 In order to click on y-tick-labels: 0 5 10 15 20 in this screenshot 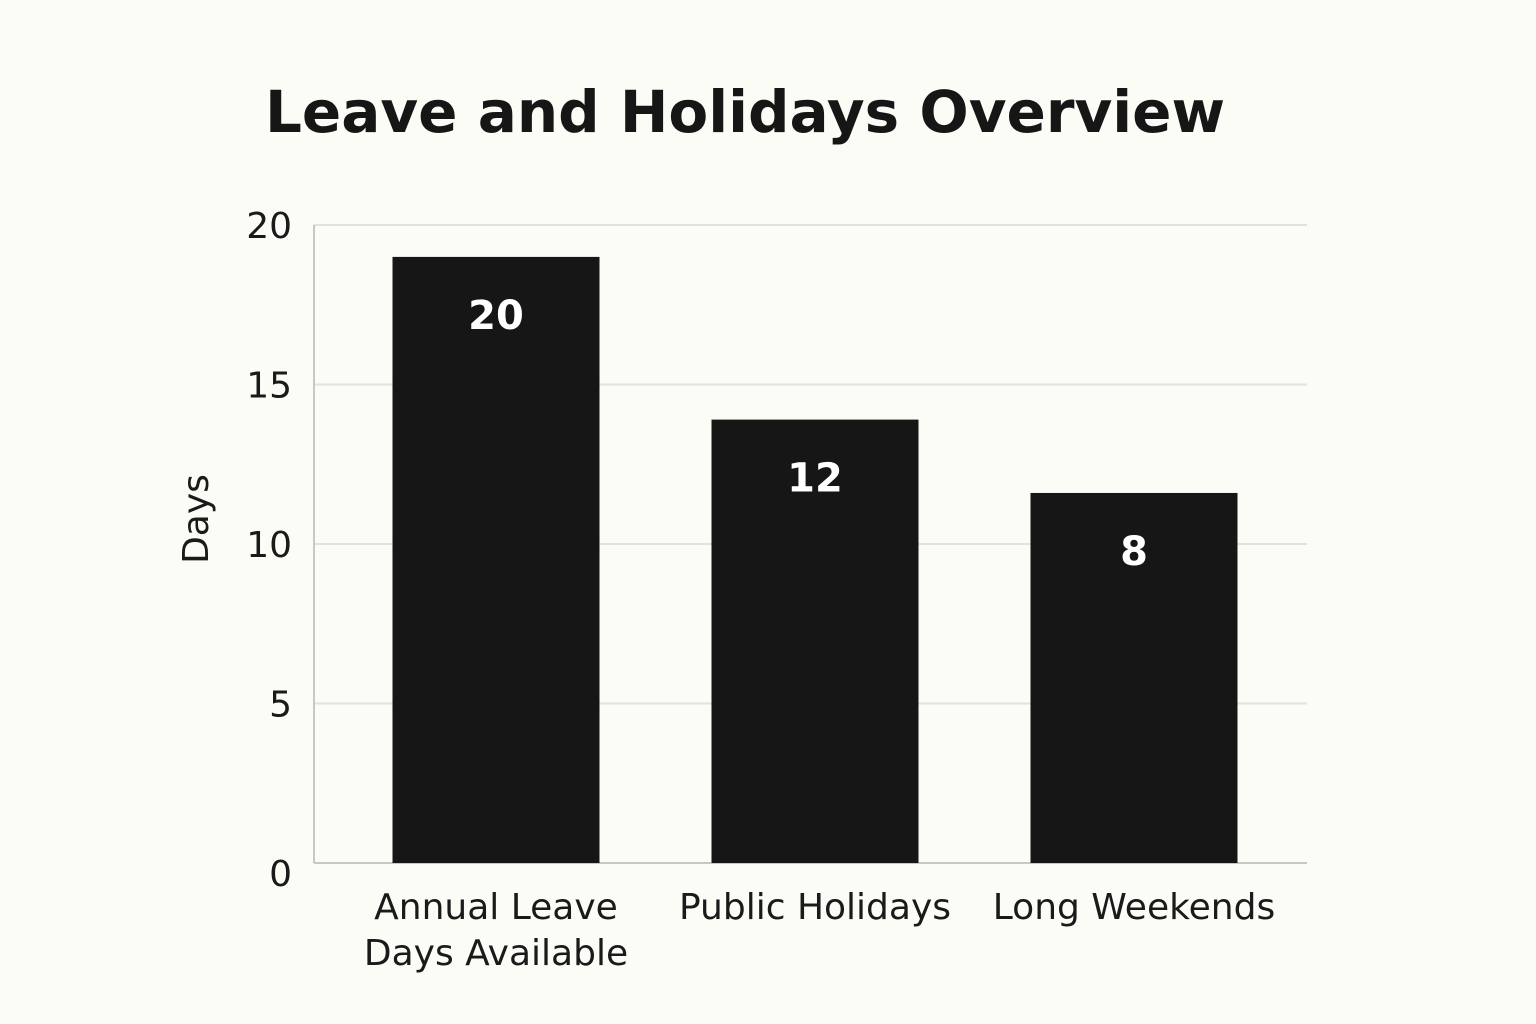, I will do `click(269, 550)`.